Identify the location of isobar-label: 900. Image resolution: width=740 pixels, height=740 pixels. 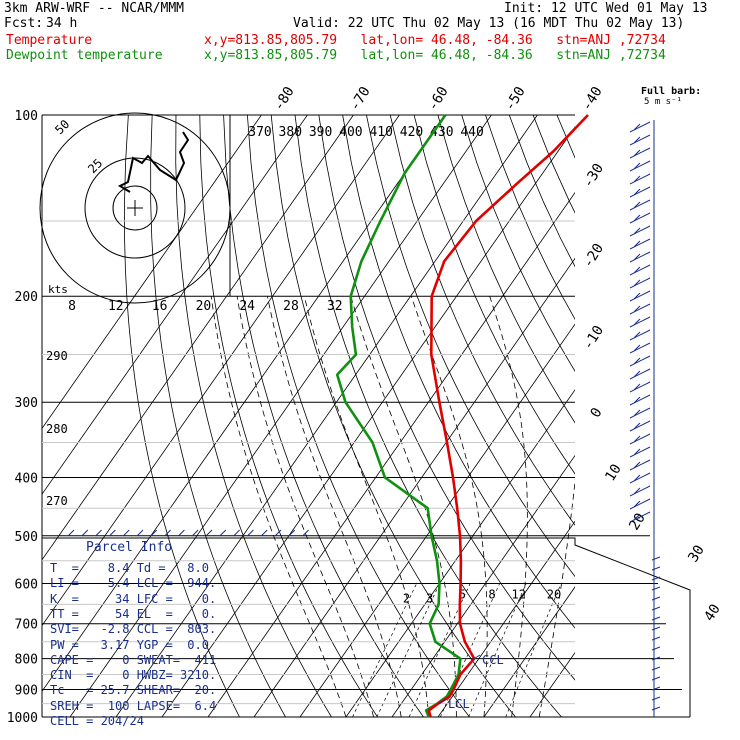
(26, 690).